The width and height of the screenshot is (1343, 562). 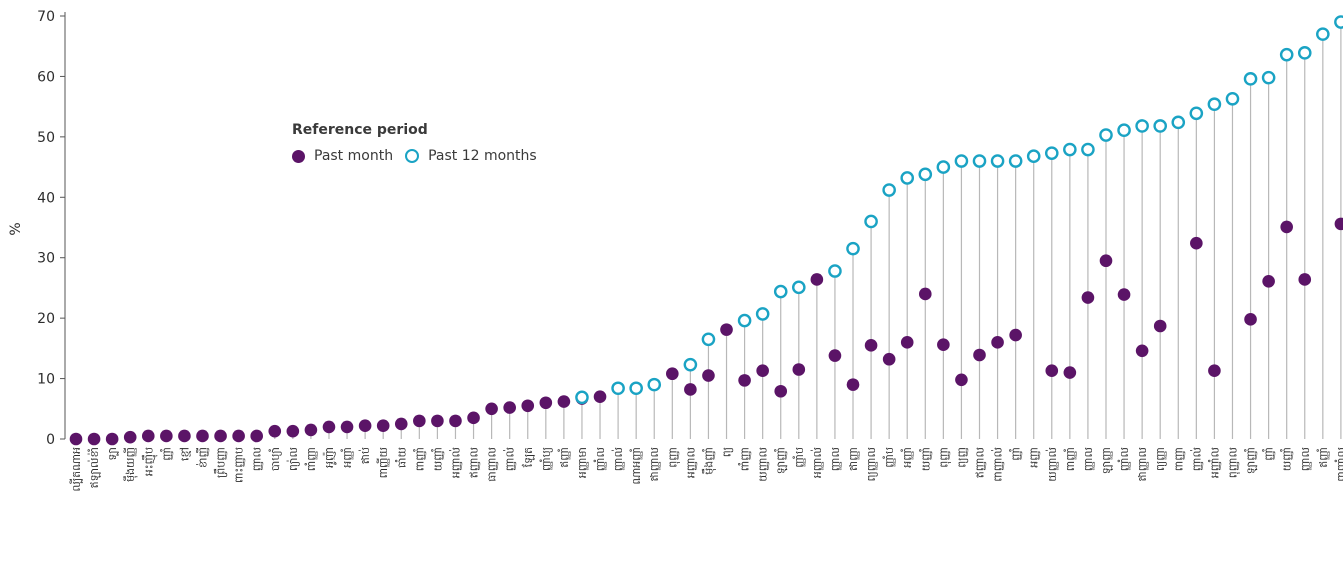 I want to click on x-category-label: ញ្ញាល់, so click(x=618, y=459).